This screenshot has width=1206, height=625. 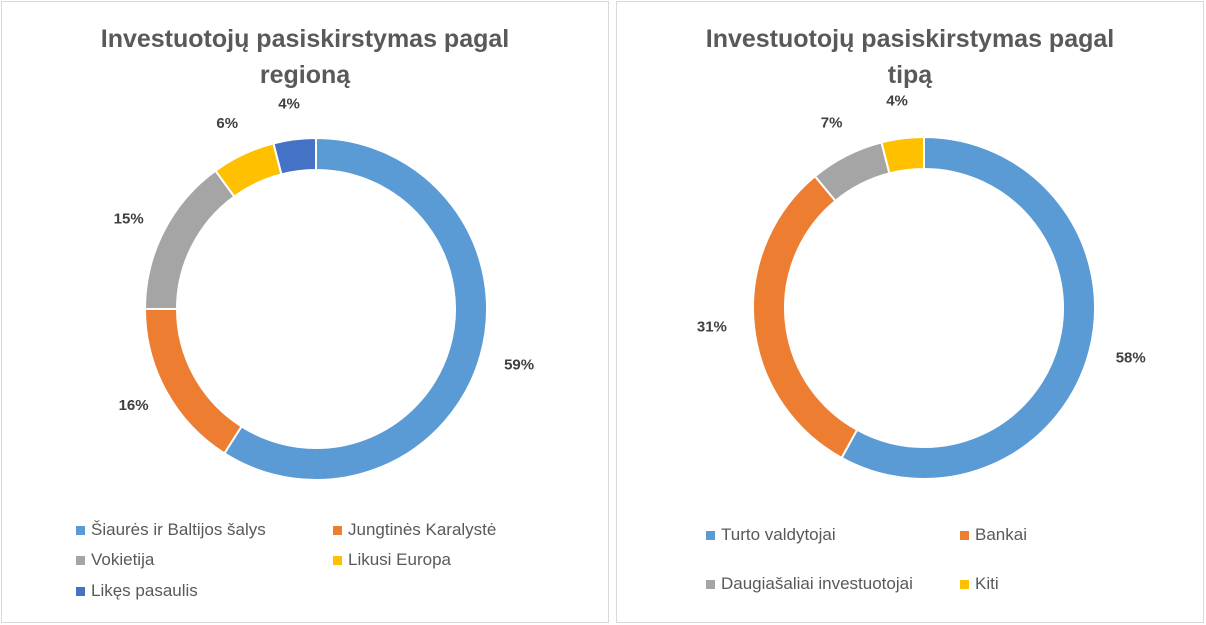 What do you see at coordinates (1131, 357) in the screenshot?
I see `data-label: 58%` at bounding box center [1131, 357].